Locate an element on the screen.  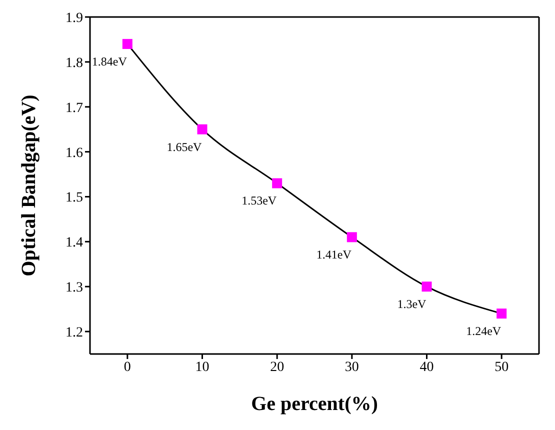
data-label: 1.41eV is located at coordinates (334, 255).